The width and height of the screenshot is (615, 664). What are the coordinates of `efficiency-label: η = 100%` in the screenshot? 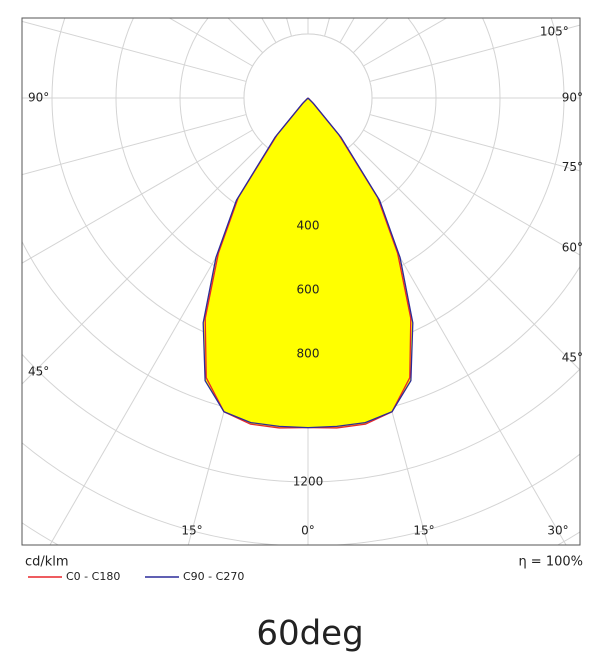 It's located at (550, 562).